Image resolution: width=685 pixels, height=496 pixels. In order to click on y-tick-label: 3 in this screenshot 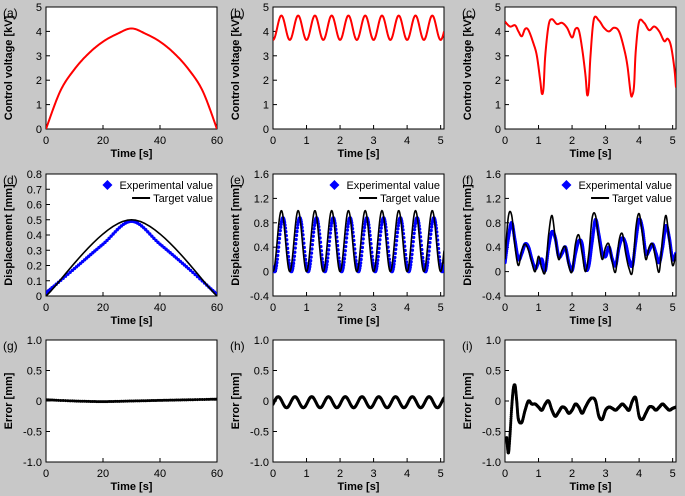, I will do `click(39, 57)`.